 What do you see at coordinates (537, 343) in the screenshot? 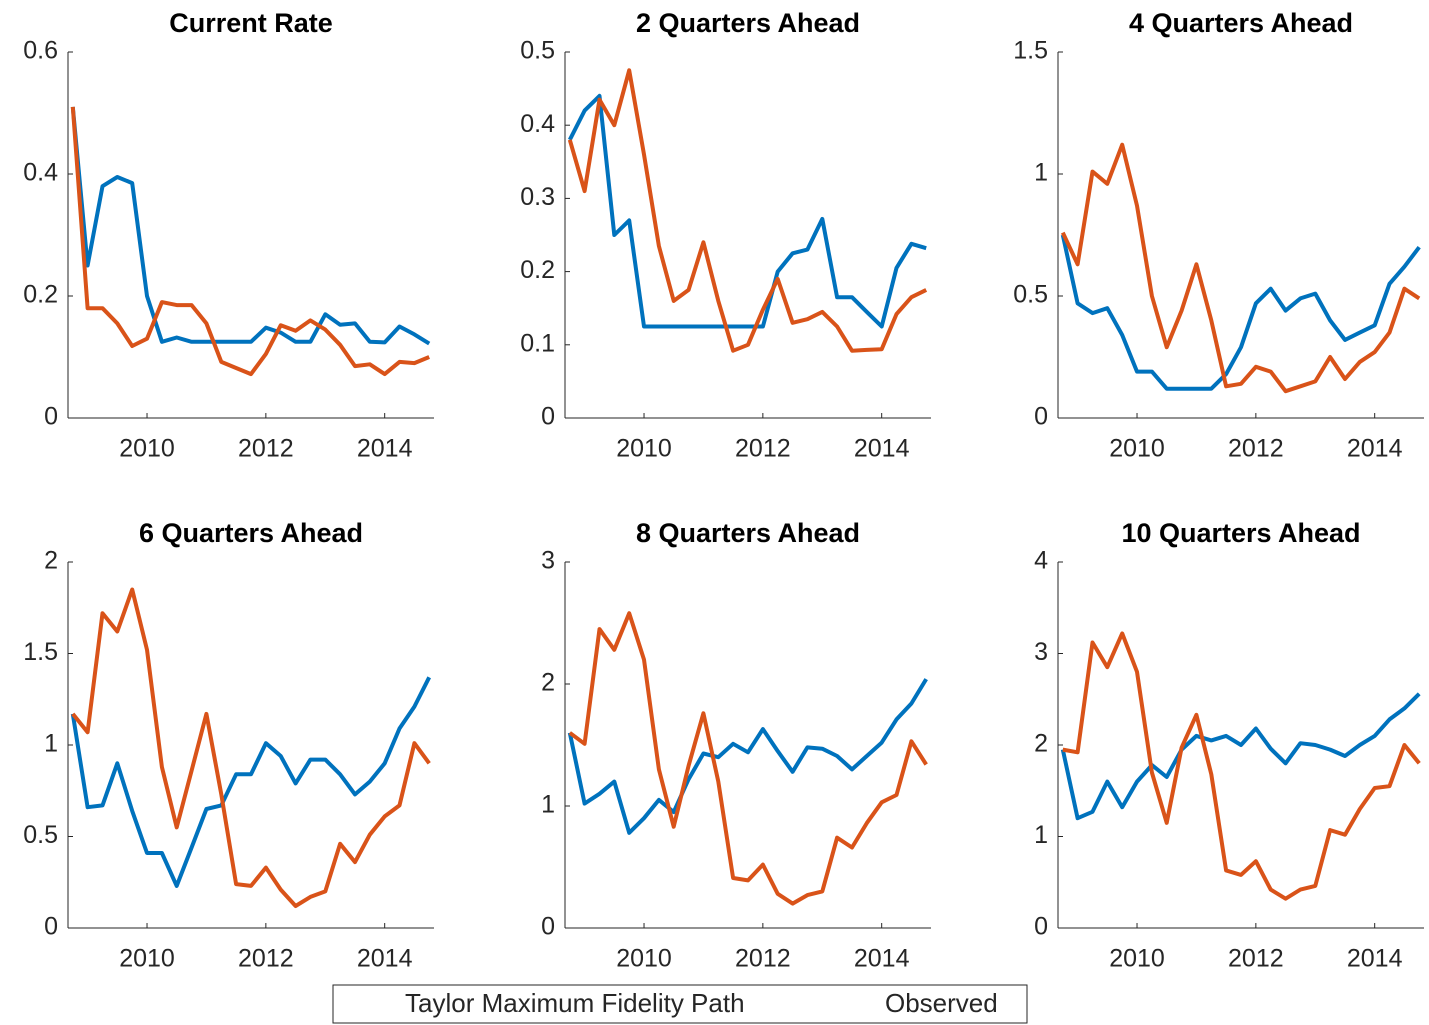
I see `y-tick-label: 0.1` at bounding box center [537, 343].